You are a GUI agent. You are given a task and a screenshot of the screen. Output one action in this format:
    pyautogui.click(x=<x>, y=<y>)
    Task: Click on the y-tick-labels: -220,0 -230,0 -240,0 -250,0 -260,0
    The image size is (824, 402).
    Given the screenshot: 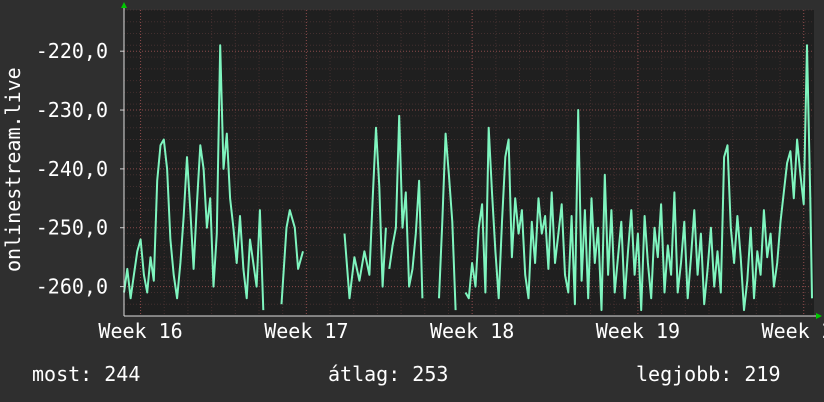 What is the action you would take?
    pyautogui.click(x=80, y=169)
    